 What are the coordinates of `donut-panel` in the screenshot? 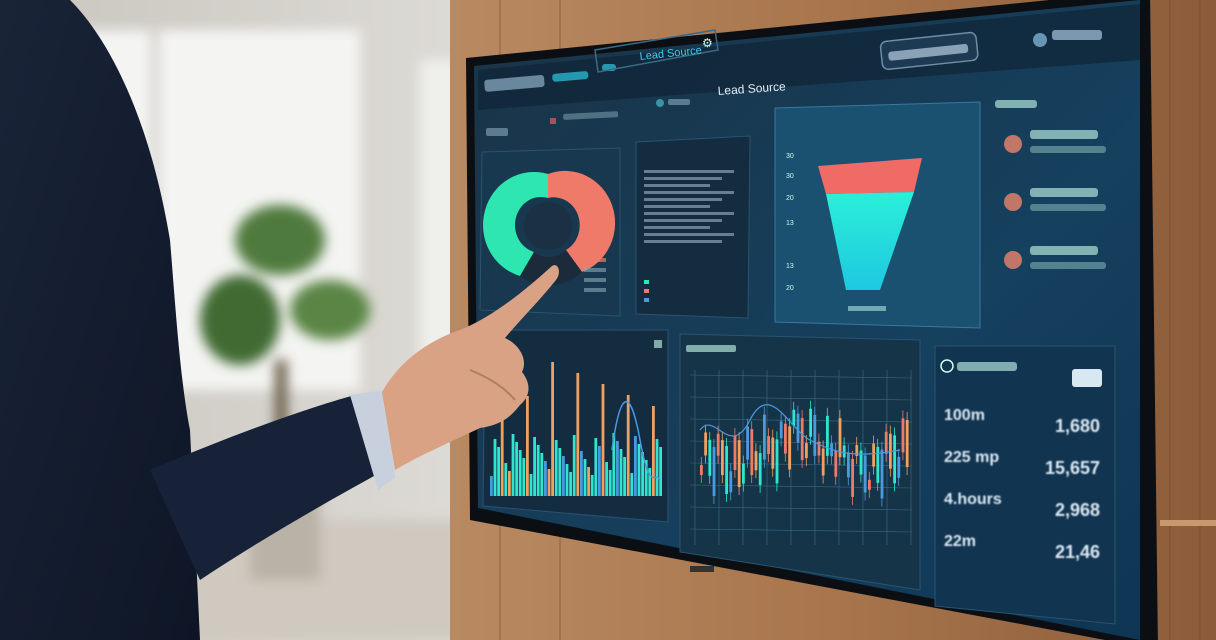 It's located at (550, 232).